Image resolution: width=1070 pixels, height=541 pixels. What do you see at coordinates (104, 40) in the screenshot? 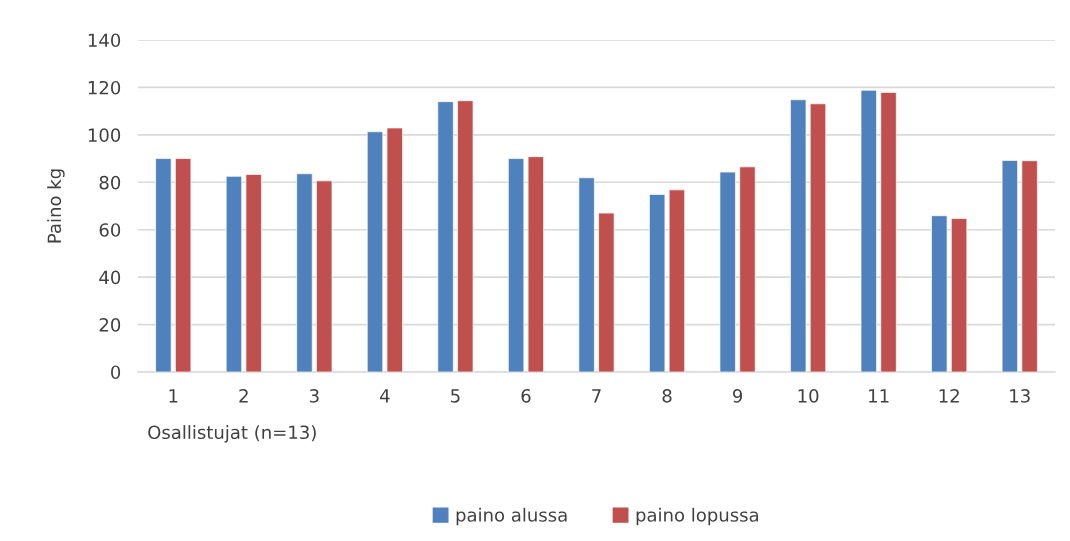
I see `y-tick-label: 140` at bounding box center [104, 40].